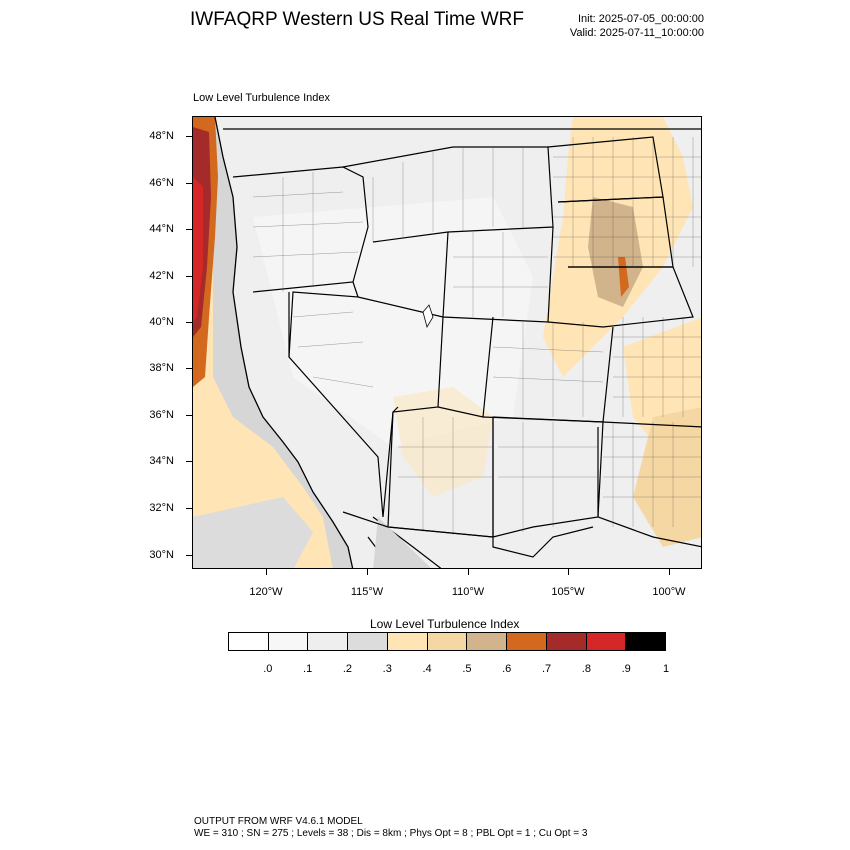 The height and width of the screenshot is (850, 850). Describe the element at coordinates (268, 669) in the screenshot. I see `legend-label: .0` at that location.